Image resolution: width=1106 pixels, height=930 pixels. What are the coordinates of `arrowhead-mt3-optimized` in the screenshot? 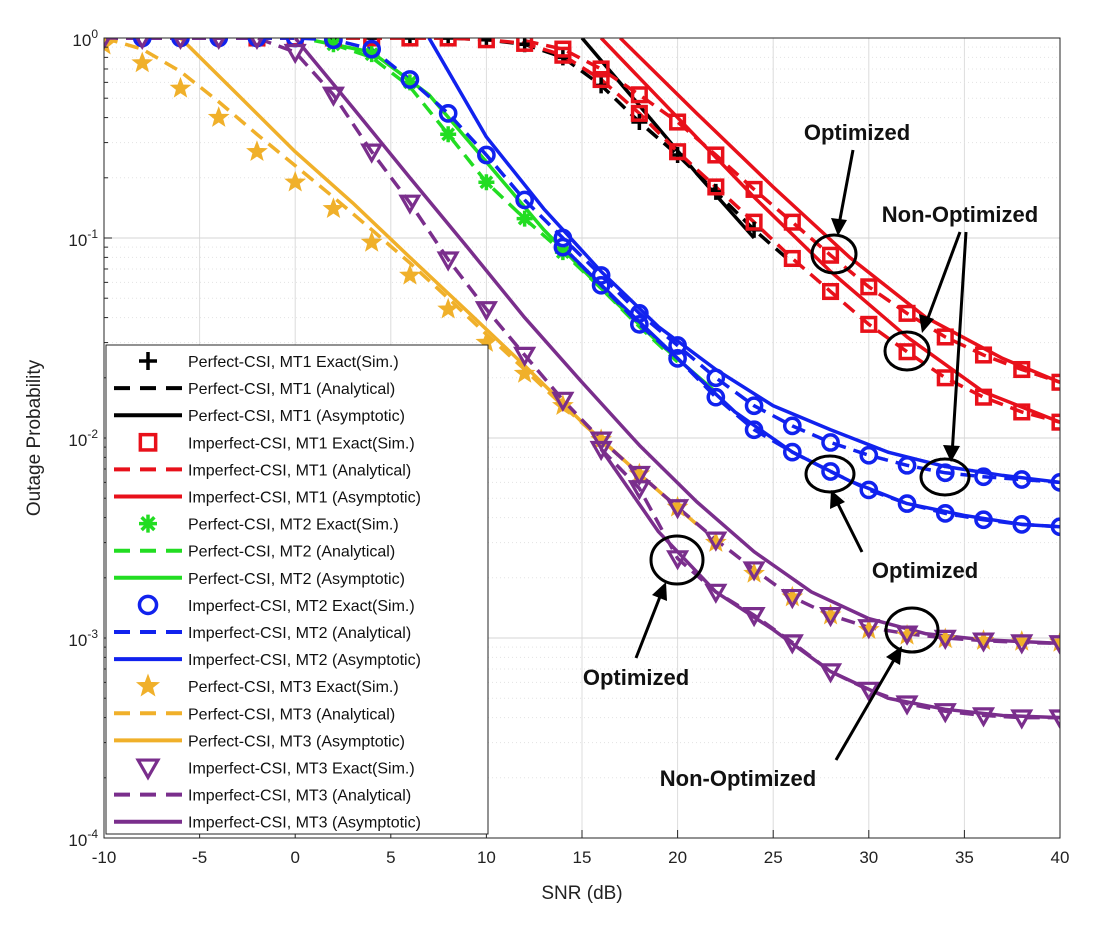 It's located at (659, 591).